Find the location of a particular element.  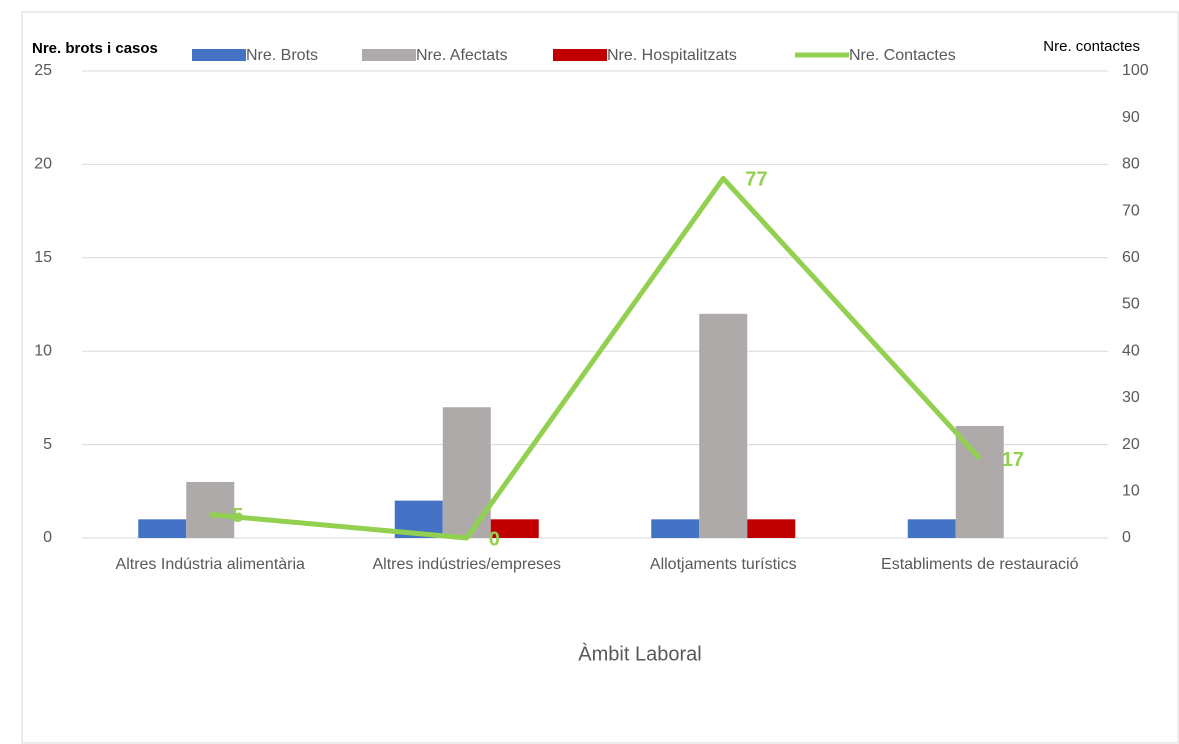

y2-tick-label: 50 is located at coordinates (1131, 304).